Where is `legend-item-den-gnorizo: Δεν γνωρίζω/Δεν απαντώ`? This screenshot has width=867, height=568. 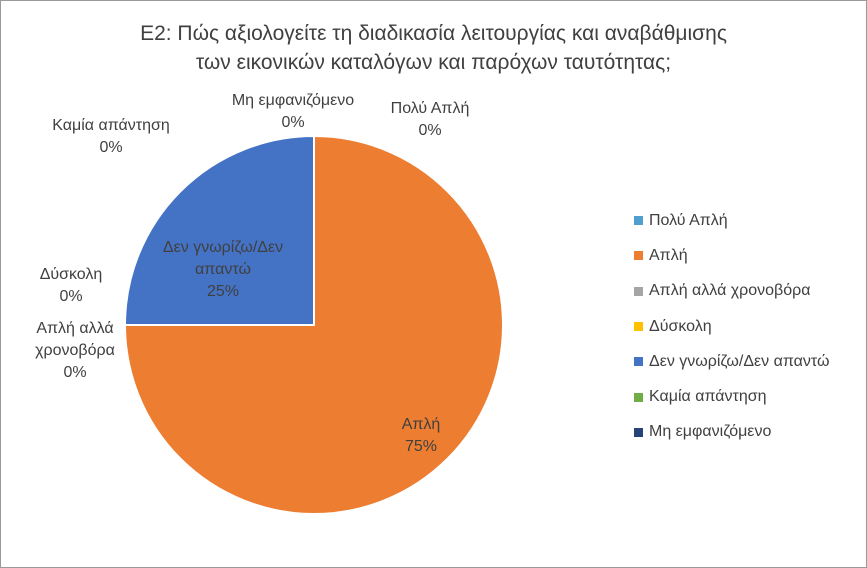 legend-item-den-gnorizo: Δεν γνωρίζω/Δεν απαντώ is located at coordinates (732, 361).